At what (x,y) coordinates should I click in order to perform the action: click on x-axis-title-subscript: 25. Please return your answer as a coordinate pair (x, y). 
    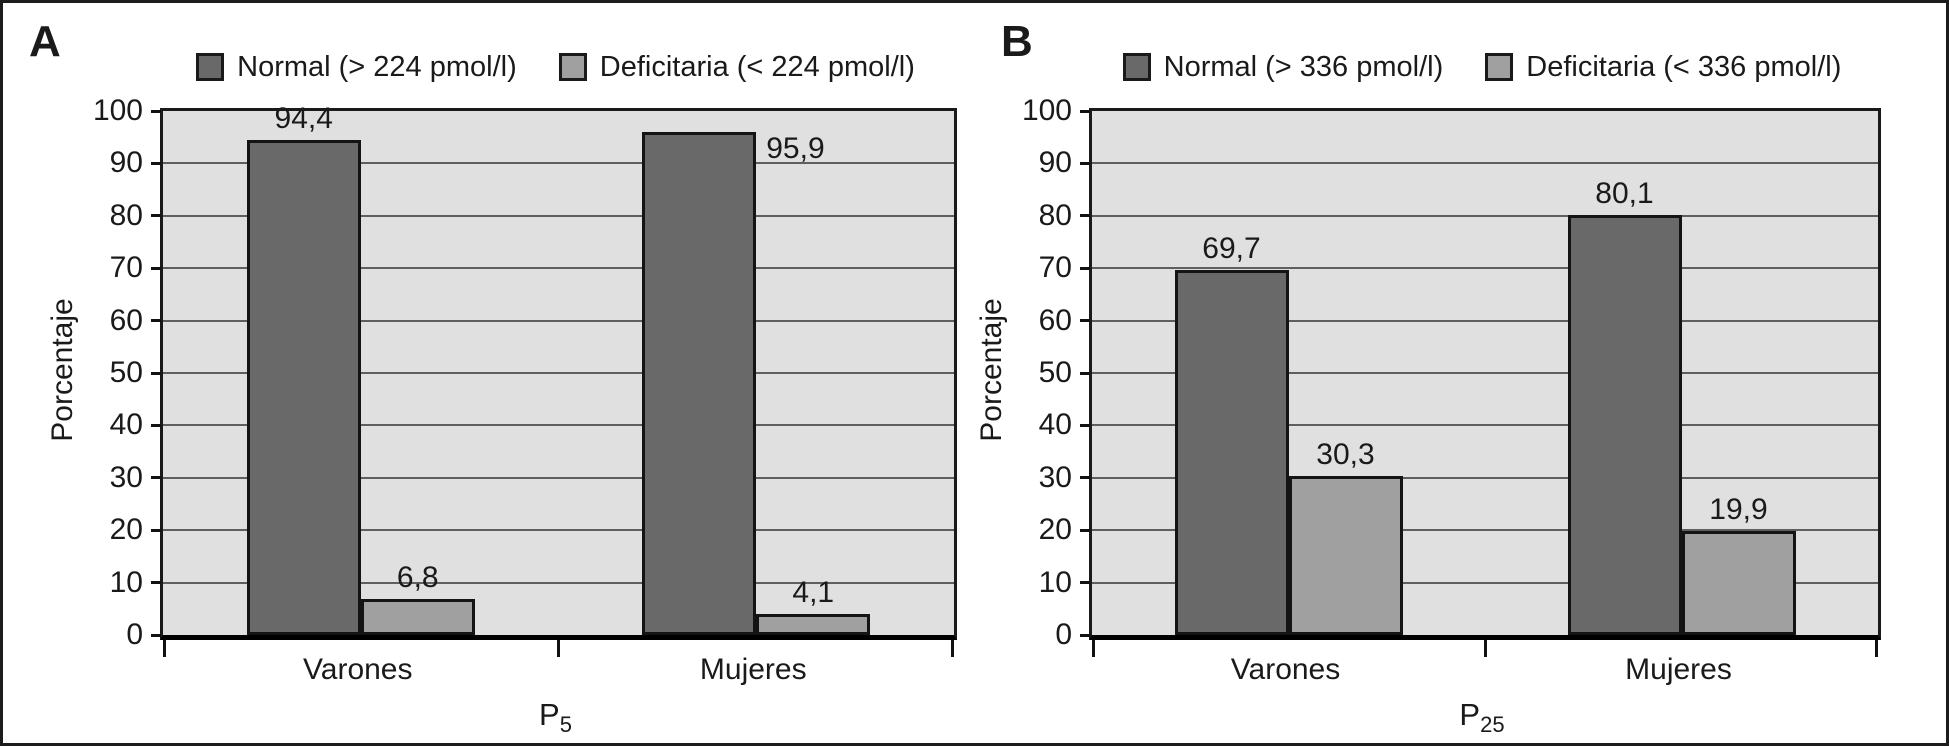
    Looking at the image, I should click on (1492, 725).